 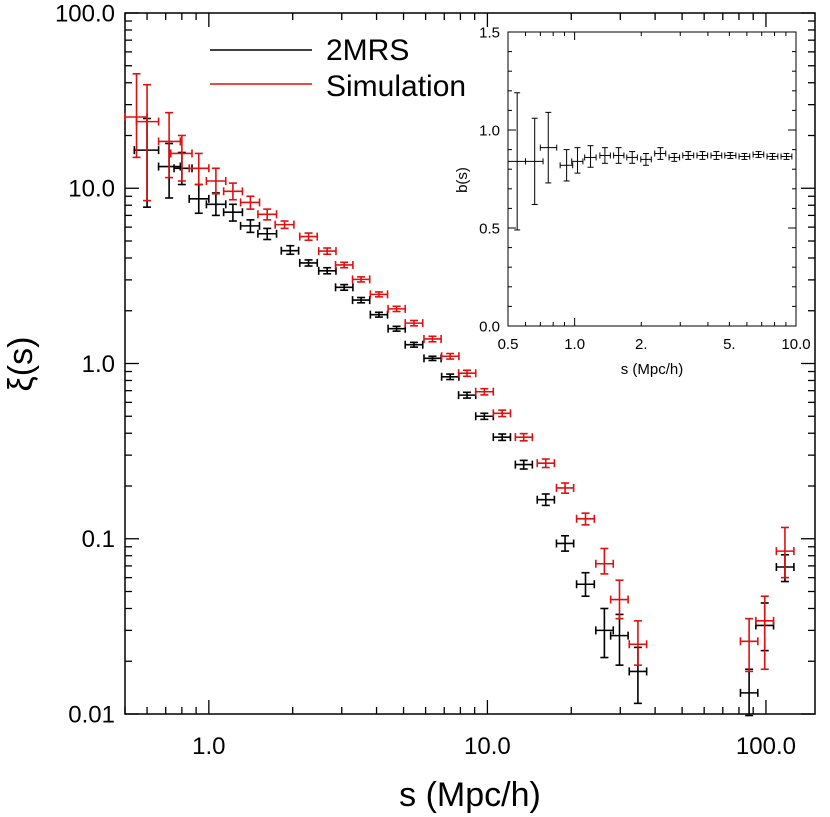 What do you see at coordinates (489, 228) in the screenshot?
I see `y-tick-label: 0.5` at bounding box center [489, 228].